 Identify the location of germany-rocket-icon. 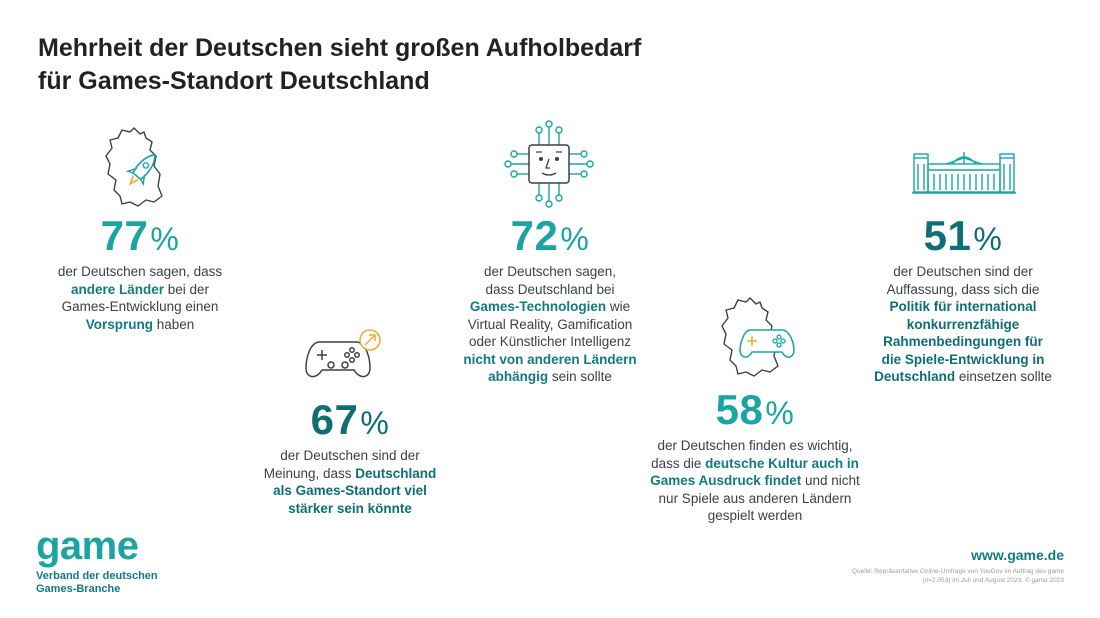
(134, 167).